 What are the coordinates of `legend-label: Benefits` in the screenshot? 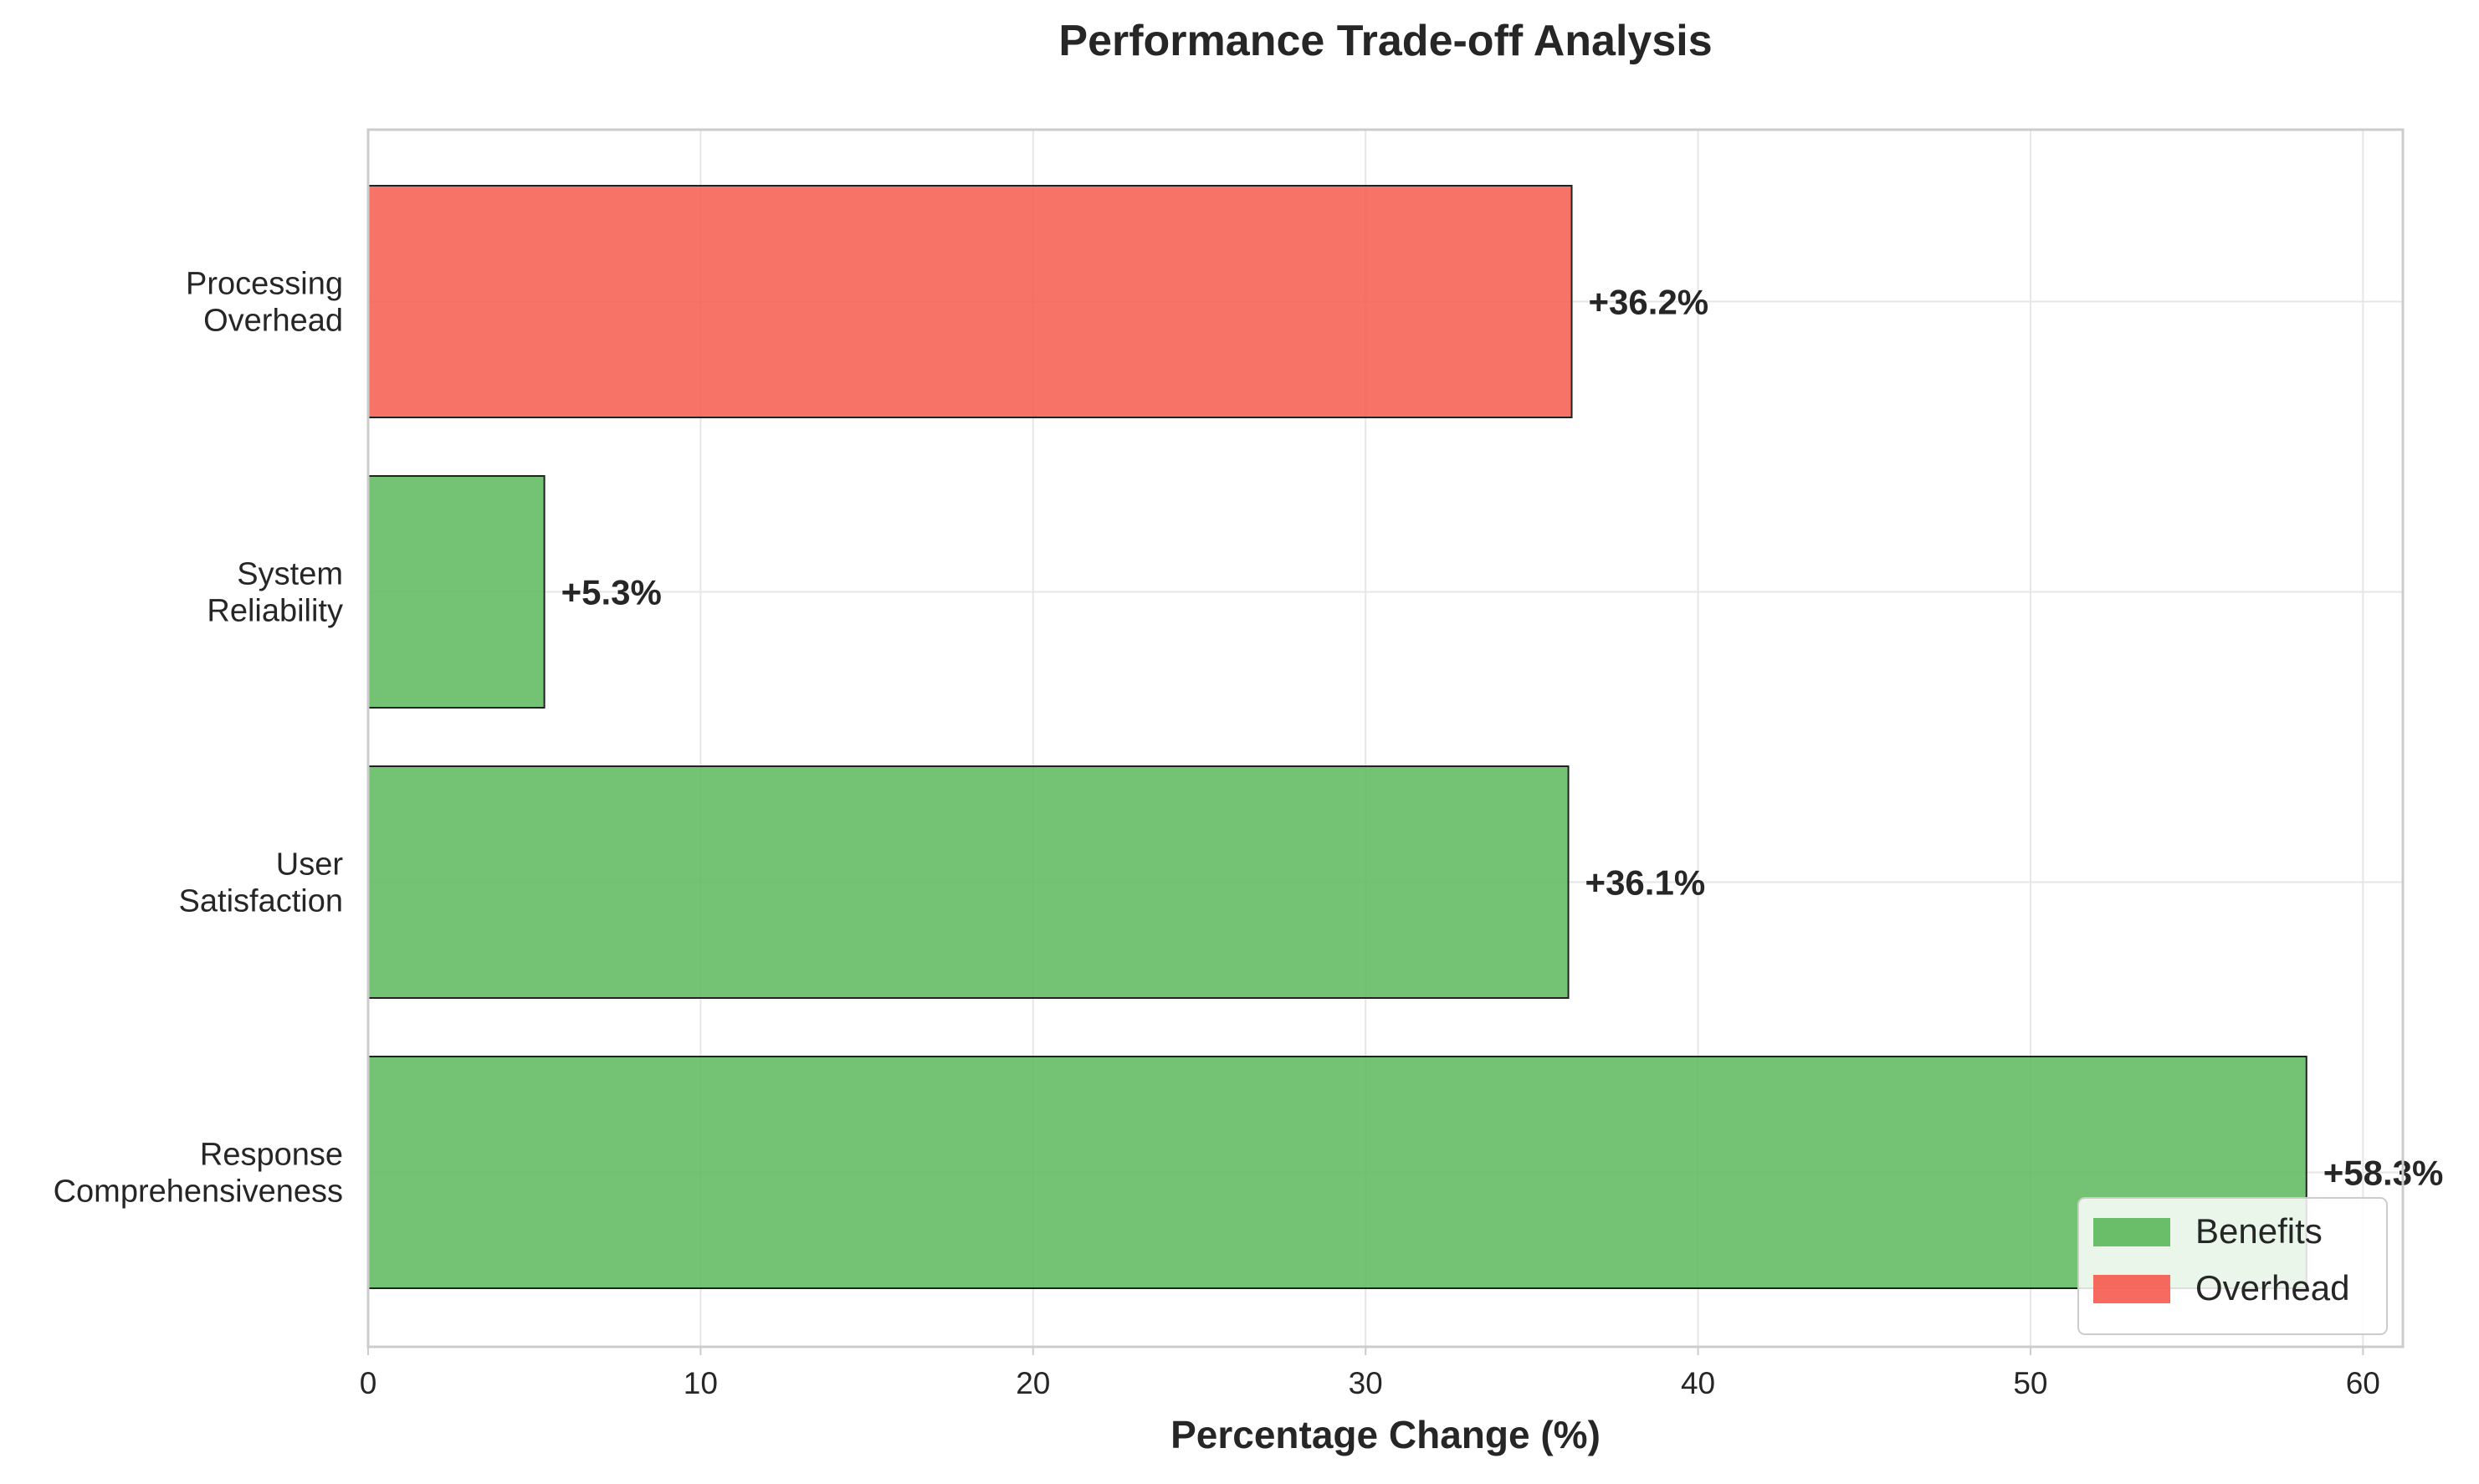 It's located at (2259, 1231).